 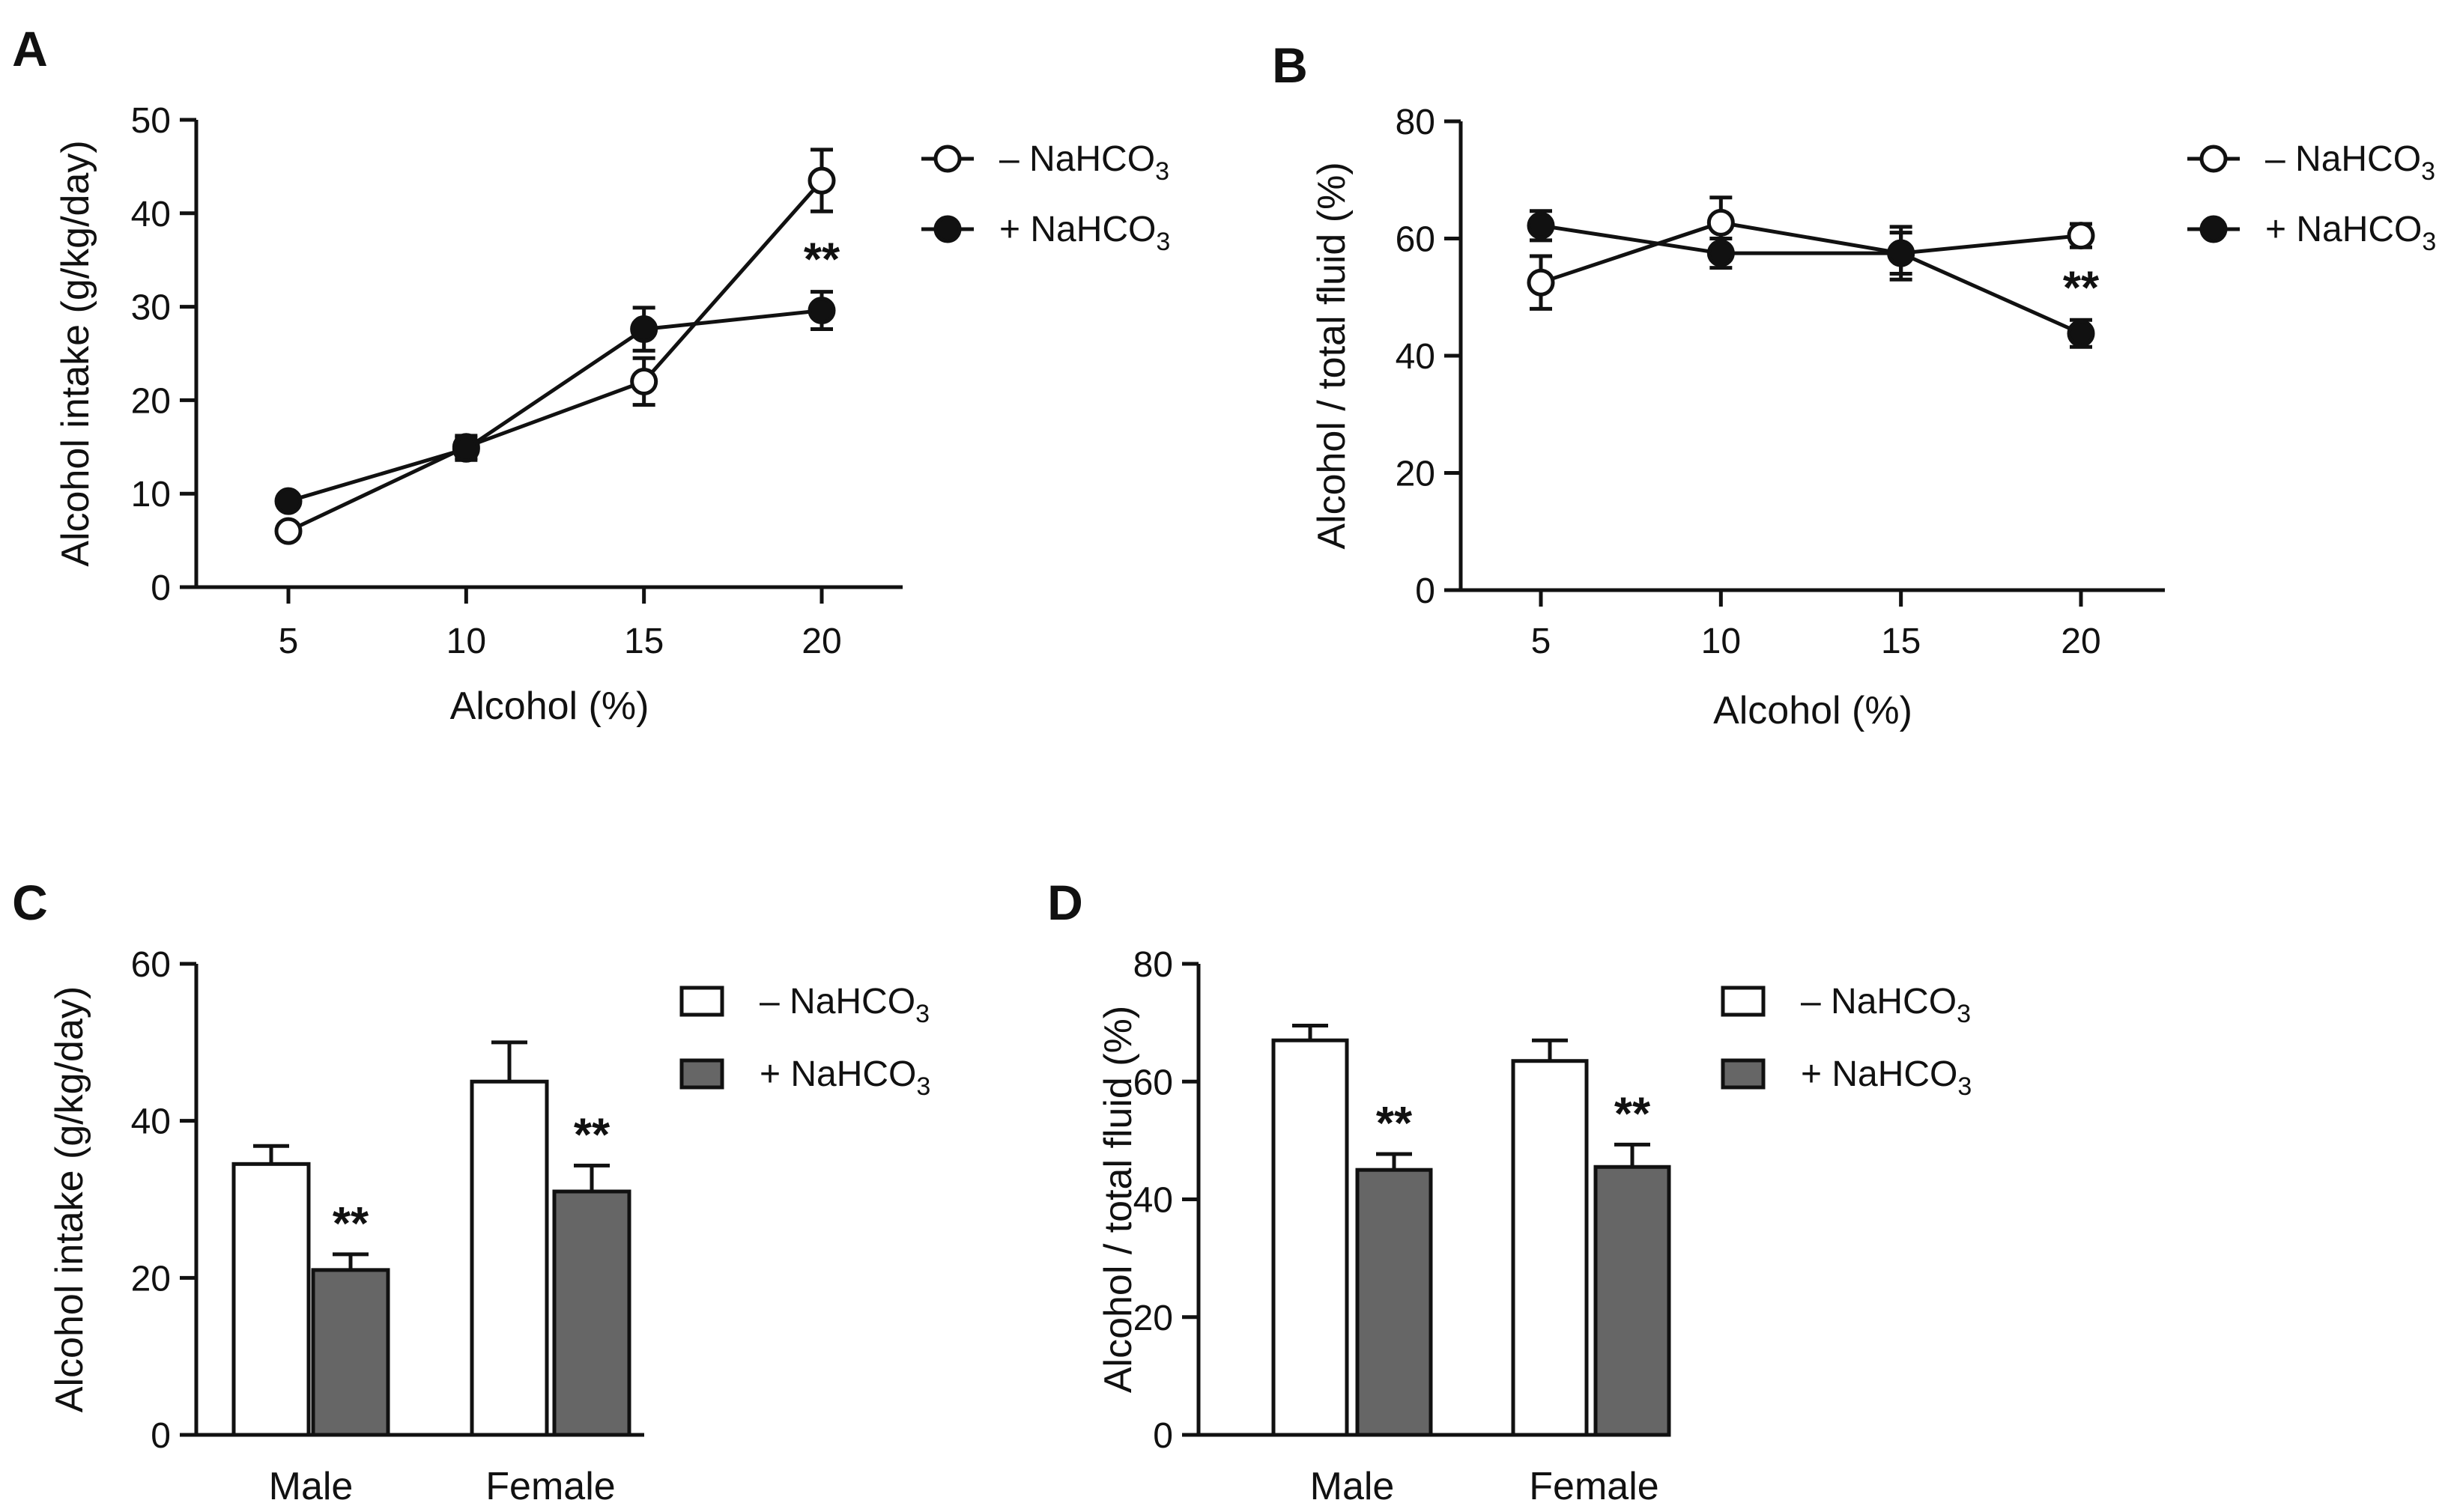 What do you see at coordinates (1290, 65) in the screenshot?
I see `panel-label-b: B` at bounding box center [1290, 65].